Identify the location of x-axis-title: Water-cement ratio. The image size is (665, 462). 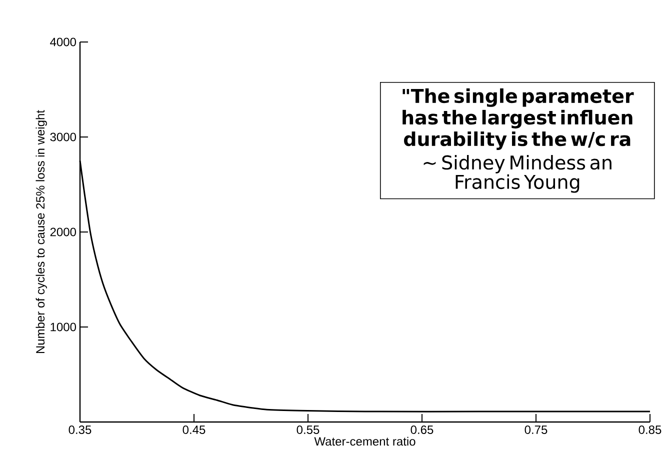
(365, 441).